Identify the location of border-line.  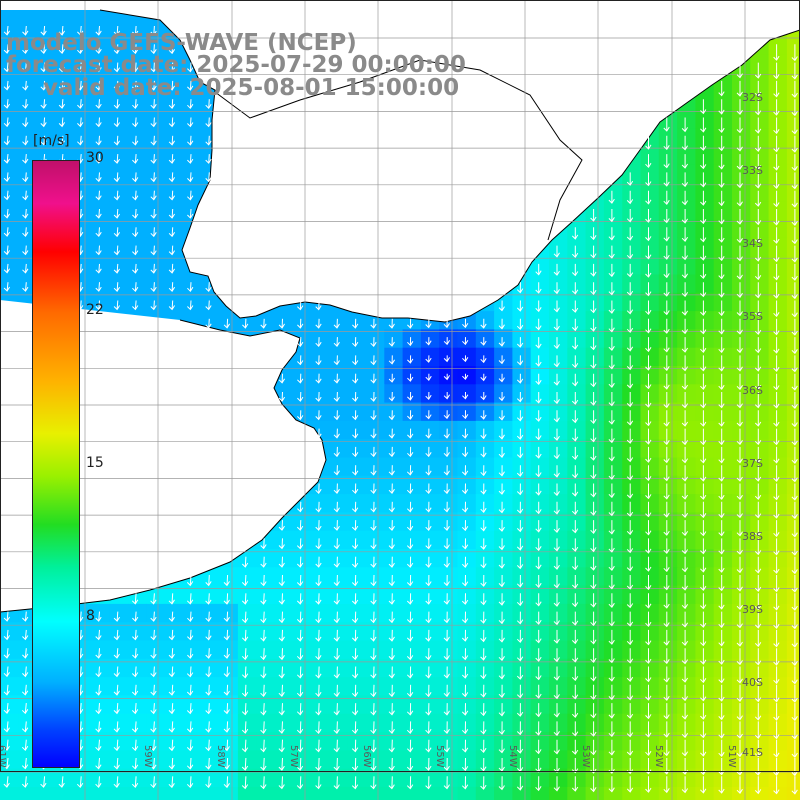
(398, 150).